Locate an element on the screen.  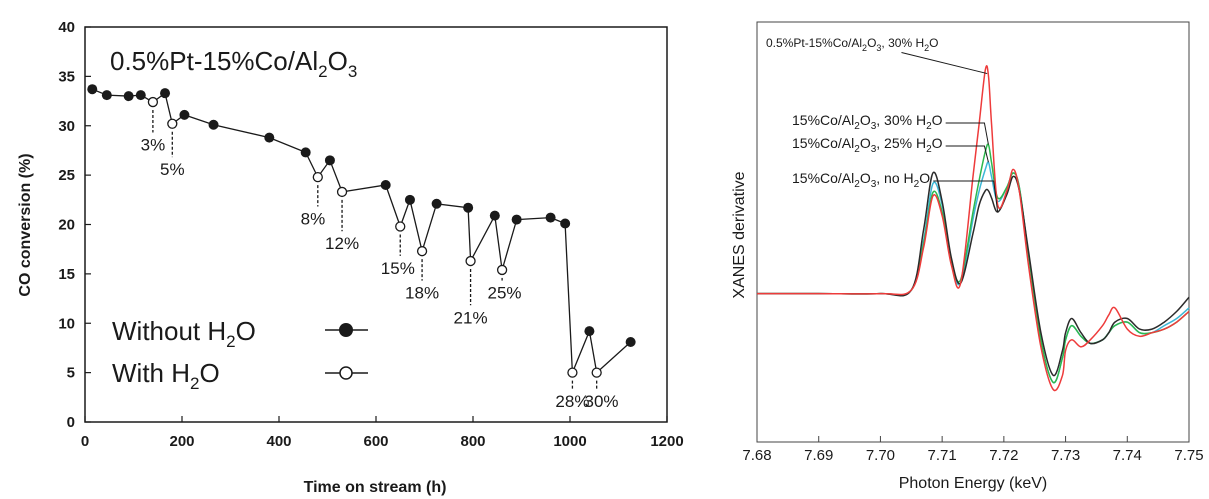
xanes-line is located at coordinates (973, 274).